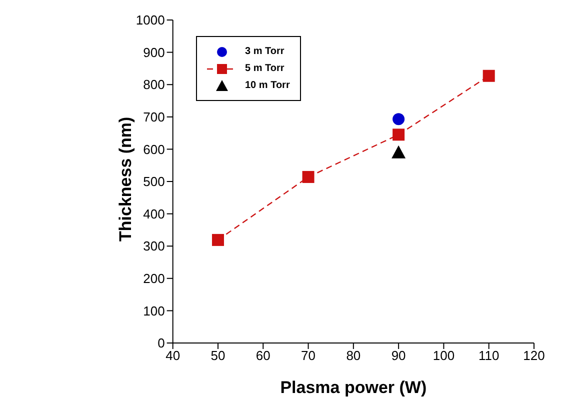 The image size is (562, 411). What do you see at coordinates (353, 356) in the screenshot?
I see `x-tick-label: 80` at bounding box center [353, 356].